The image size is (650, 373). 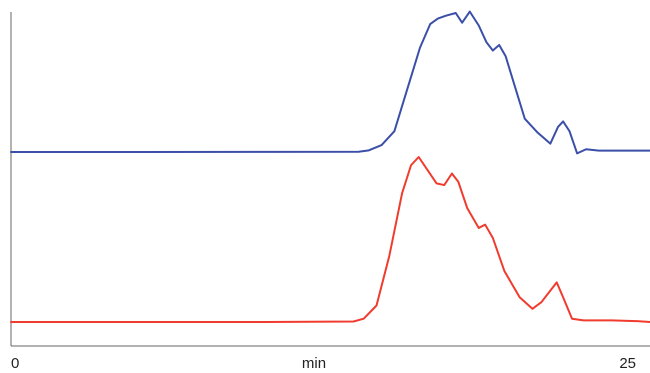 I want to click on x-tick-label-25: 25, so click(x=627, y=363).